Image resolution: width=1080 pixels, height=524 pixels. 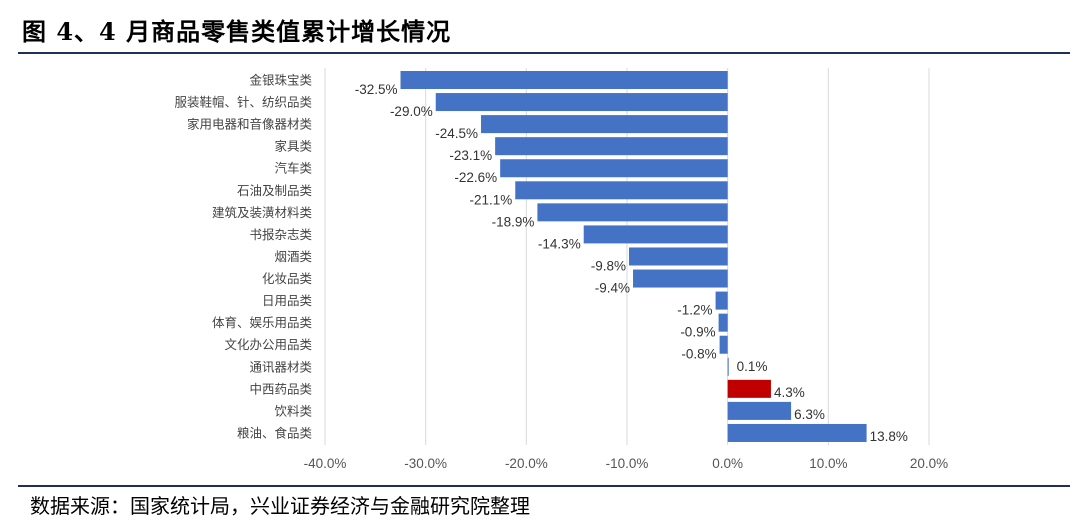 I want to click on category-label: 日用品类, so click(x=287, y=300).